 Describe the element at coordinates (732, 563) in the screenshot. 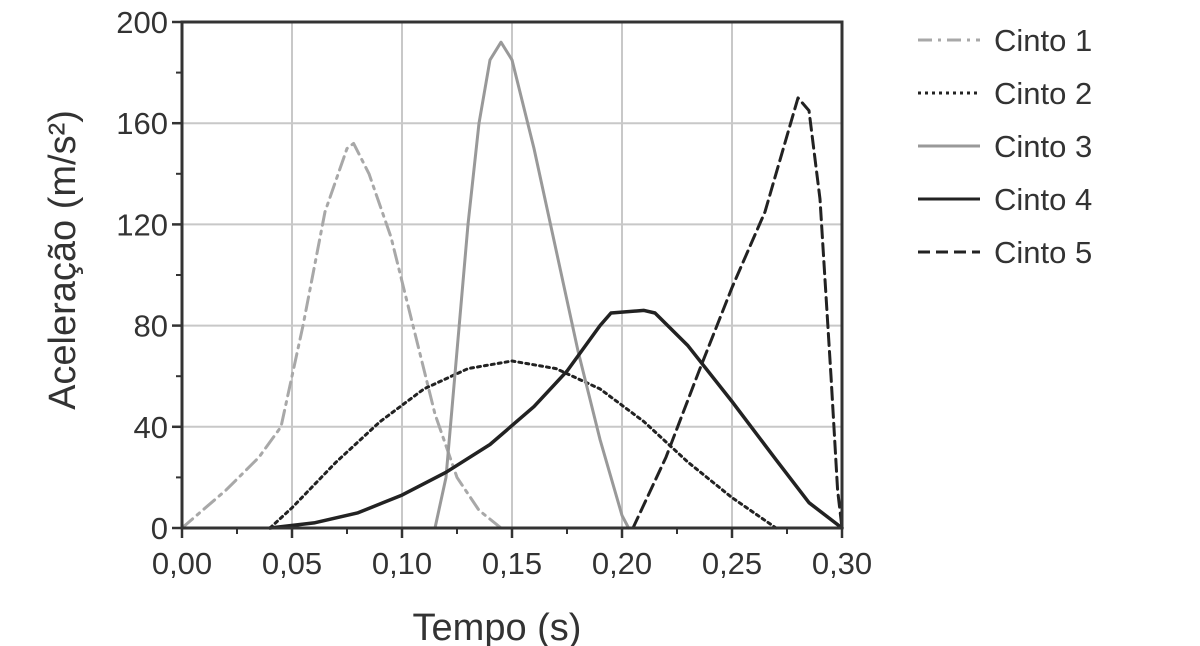

I see `x-tick-label: 0,25` at that location.